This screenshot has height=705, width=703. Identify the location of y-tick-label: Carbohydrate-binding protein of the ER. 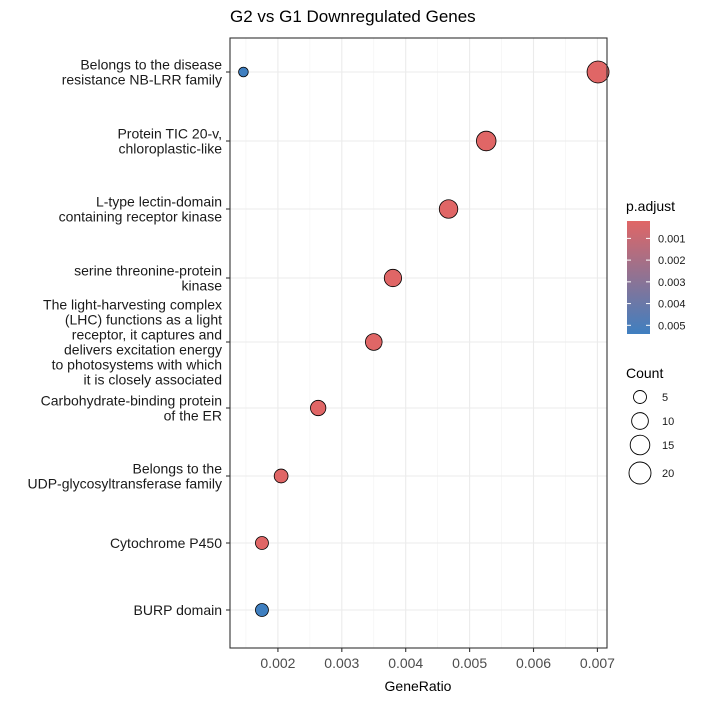
(131, 408).